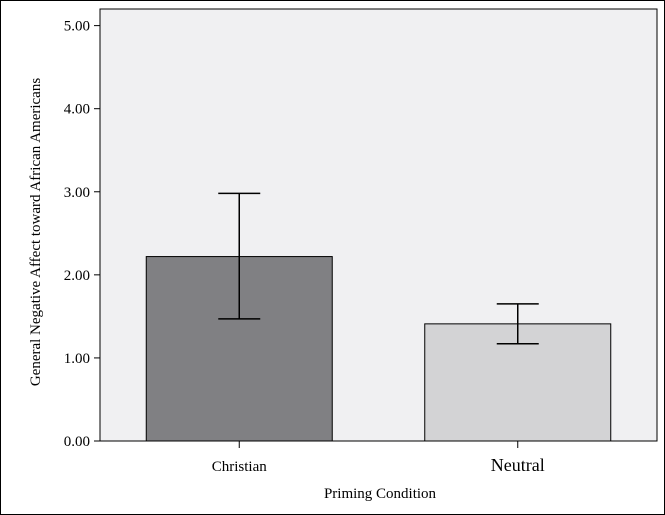 The image size is (665, 515). Describe the element at coordinates (518, 465) in the screenshot. I see `x-tick-label-neutral: Neutral` at that location.